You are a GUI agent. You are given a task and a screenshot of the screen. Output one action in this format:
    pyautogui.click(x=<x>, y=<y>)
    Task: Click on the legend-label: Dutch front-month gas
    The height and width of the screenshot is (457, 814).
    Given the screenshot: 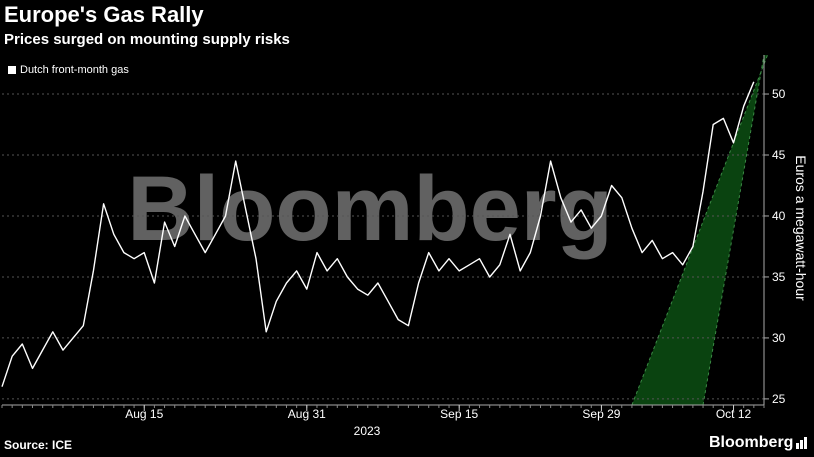 What is the action you would take?
    pyautogui.click(x=74, y=70)
    